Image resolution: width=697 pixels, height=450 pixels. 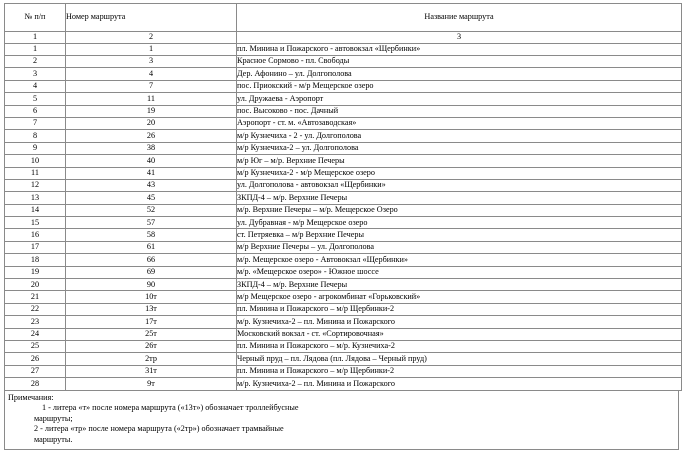 What do you see at coordinates (459, 17) in the screenshot?
I see `header-cell-route-name: Название маршрута` at bounding box center [459, 17].